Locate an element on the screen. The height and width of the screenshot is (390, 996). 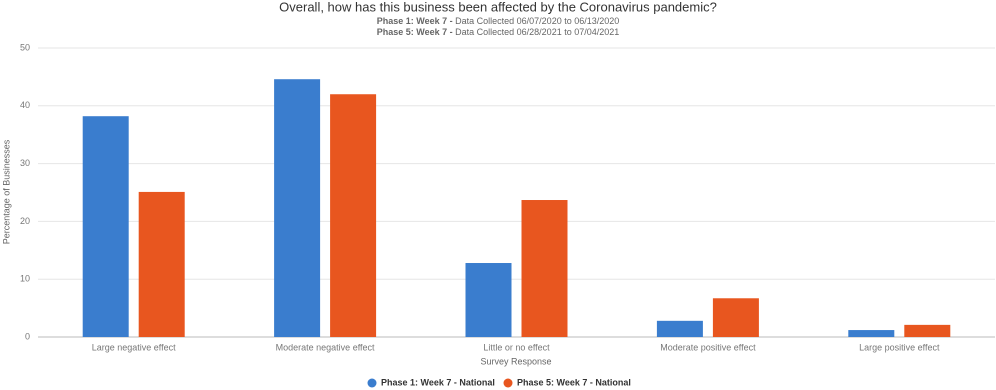
y-tick-label: 0 is located at coordinates (27, 336).